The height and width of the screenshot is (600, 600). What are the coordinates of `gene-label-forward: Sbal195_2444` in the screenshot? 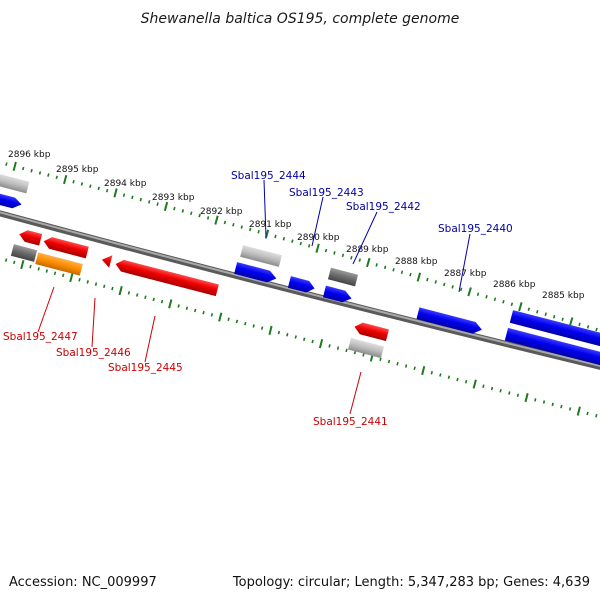 It's located at (268, 176).